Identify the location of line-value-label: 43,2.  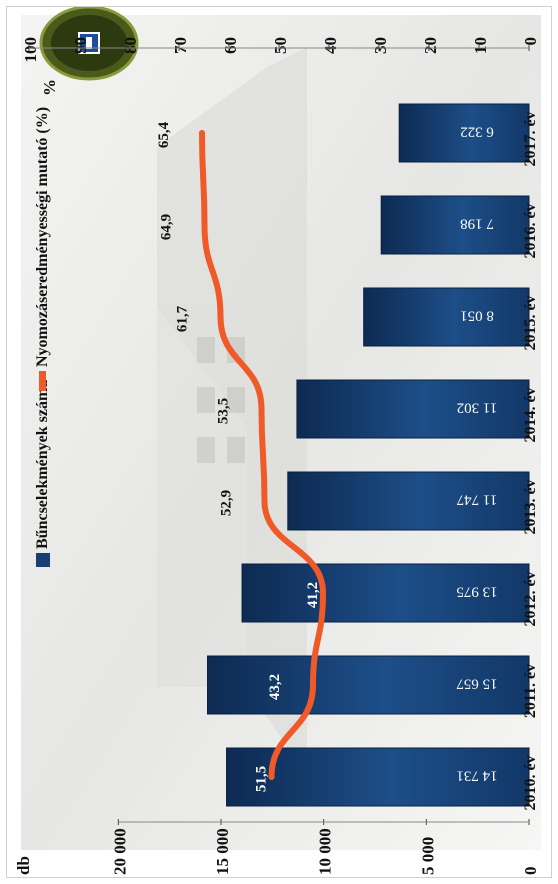
(275, 687).